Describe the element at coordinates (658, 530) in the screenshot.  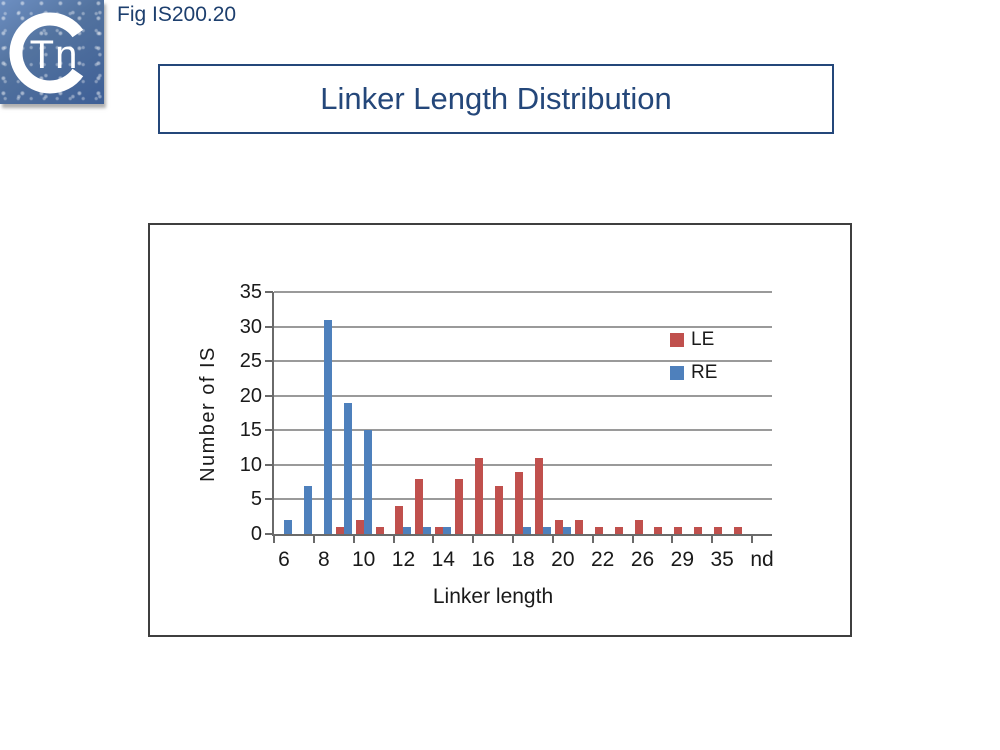
I see `bar-le-slot19` at that location.